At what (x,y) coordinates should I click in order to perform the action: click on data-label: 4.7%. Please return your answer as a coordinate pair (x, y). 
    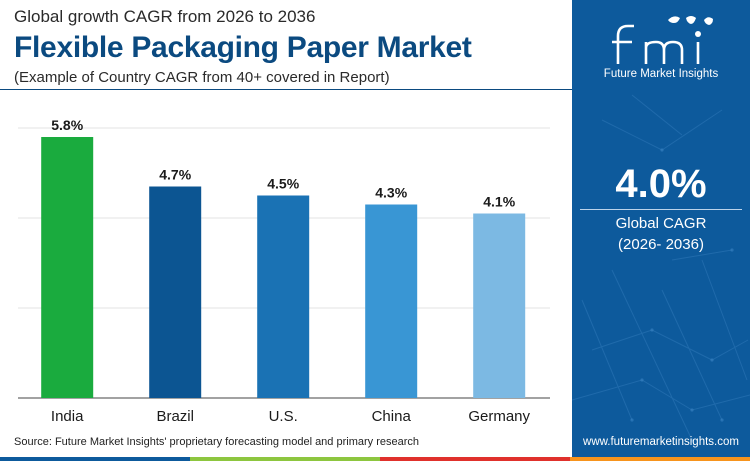
    Looking at the image, I should click on (175, 175).